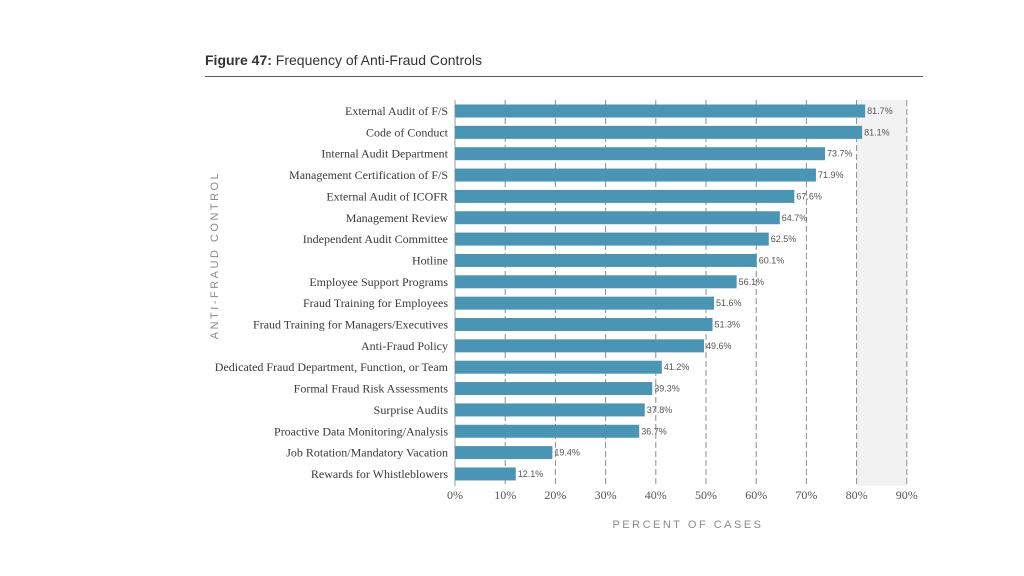  What do you see at coordinates (687, 525) in the screenshot?
I see `x-axis-title: PERCENT OF CASES` at bounding box center [687, 525].